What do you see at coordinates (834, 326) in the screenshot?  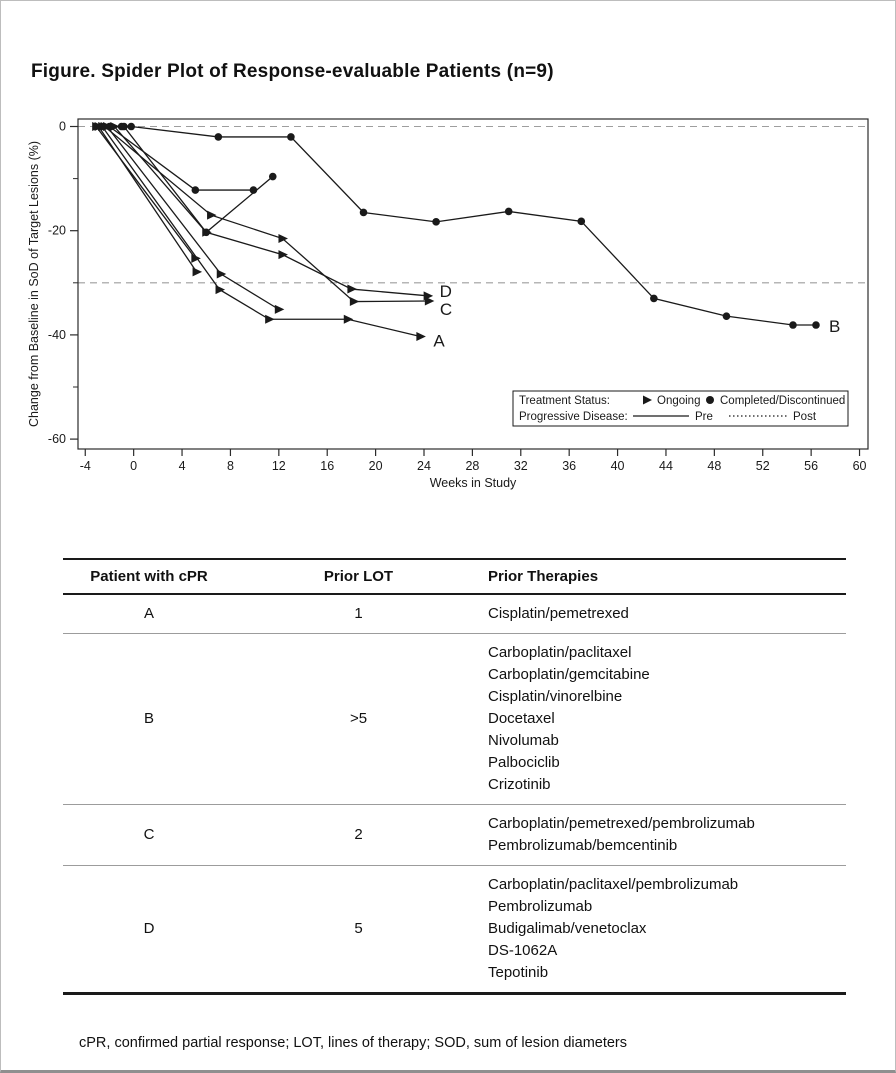 I see `series-label-B: B` at bounding box center [834, 326].